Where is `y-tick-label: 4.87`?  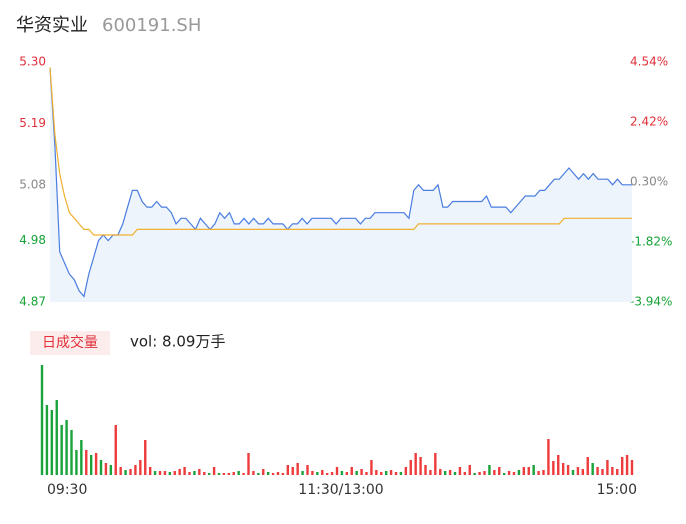 y-tick-label: 4.87 is located at coordinates (32, 302).